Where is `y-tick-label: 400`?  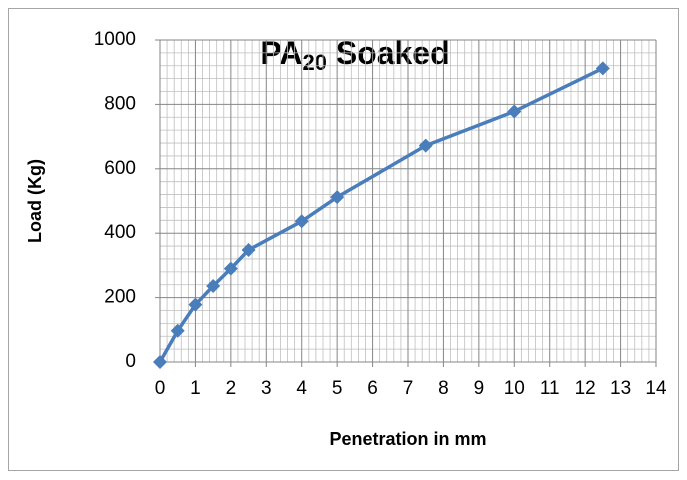
y-tick-label: 400 is located at coordinates (120, 232).